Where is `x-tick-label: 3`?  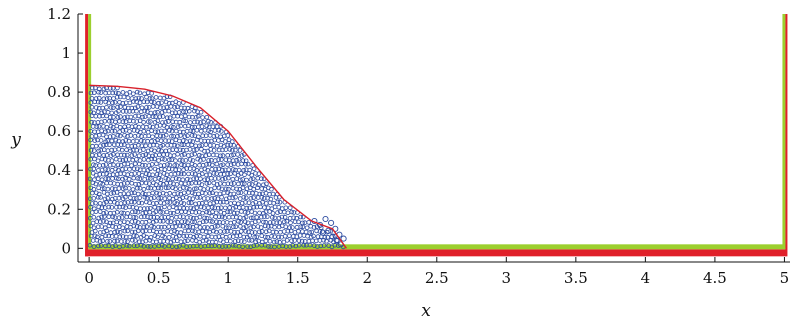 x-tick-label: 3 is located at coordinates (507, 278).